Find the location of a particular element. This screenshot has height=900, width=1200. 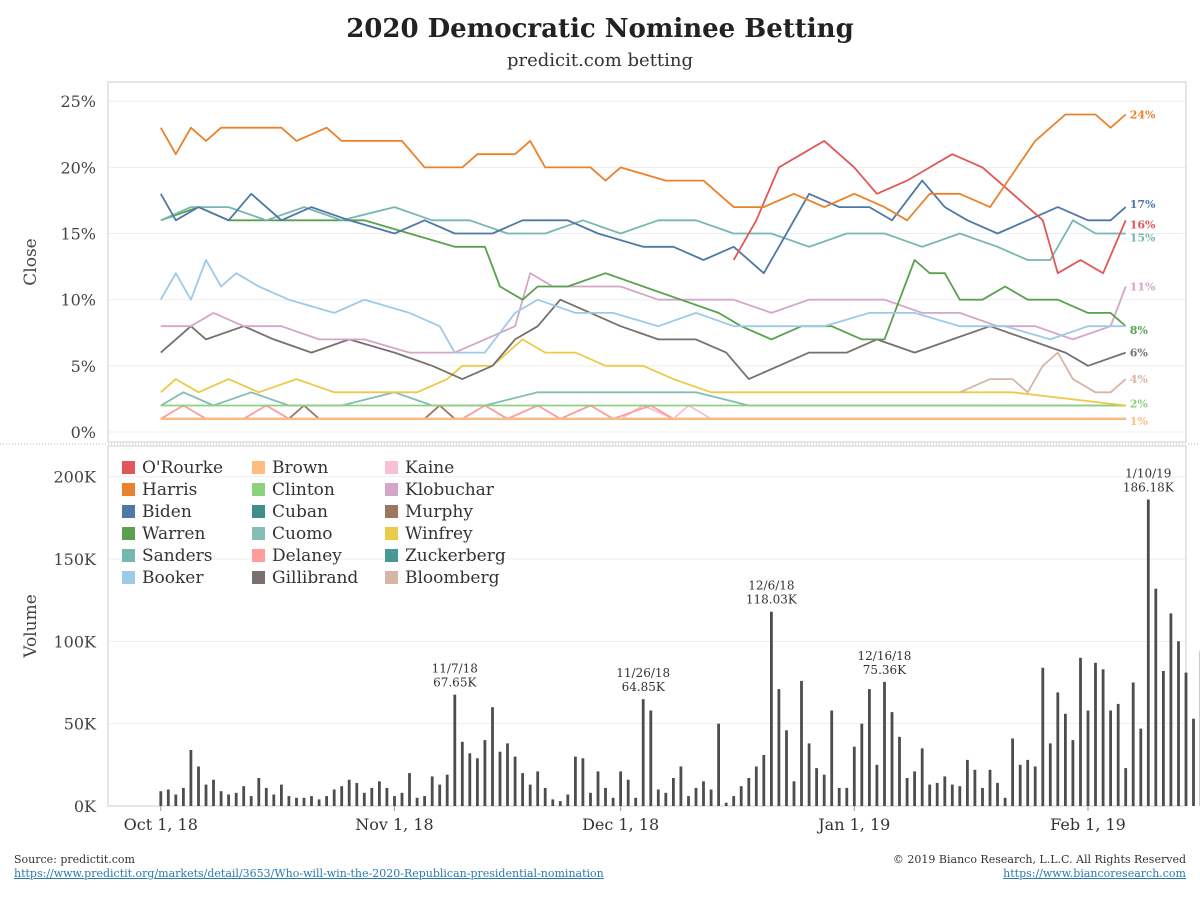

x-tick-label: Feb 1, 19 is located at coordinates (1088, 824).